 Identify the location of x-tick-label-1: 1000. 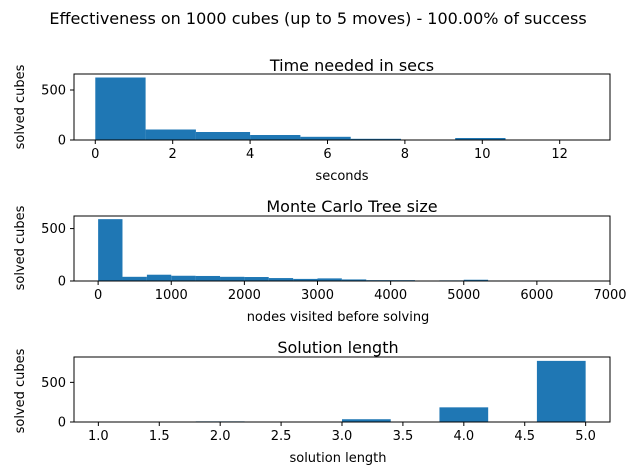
(171, 295).